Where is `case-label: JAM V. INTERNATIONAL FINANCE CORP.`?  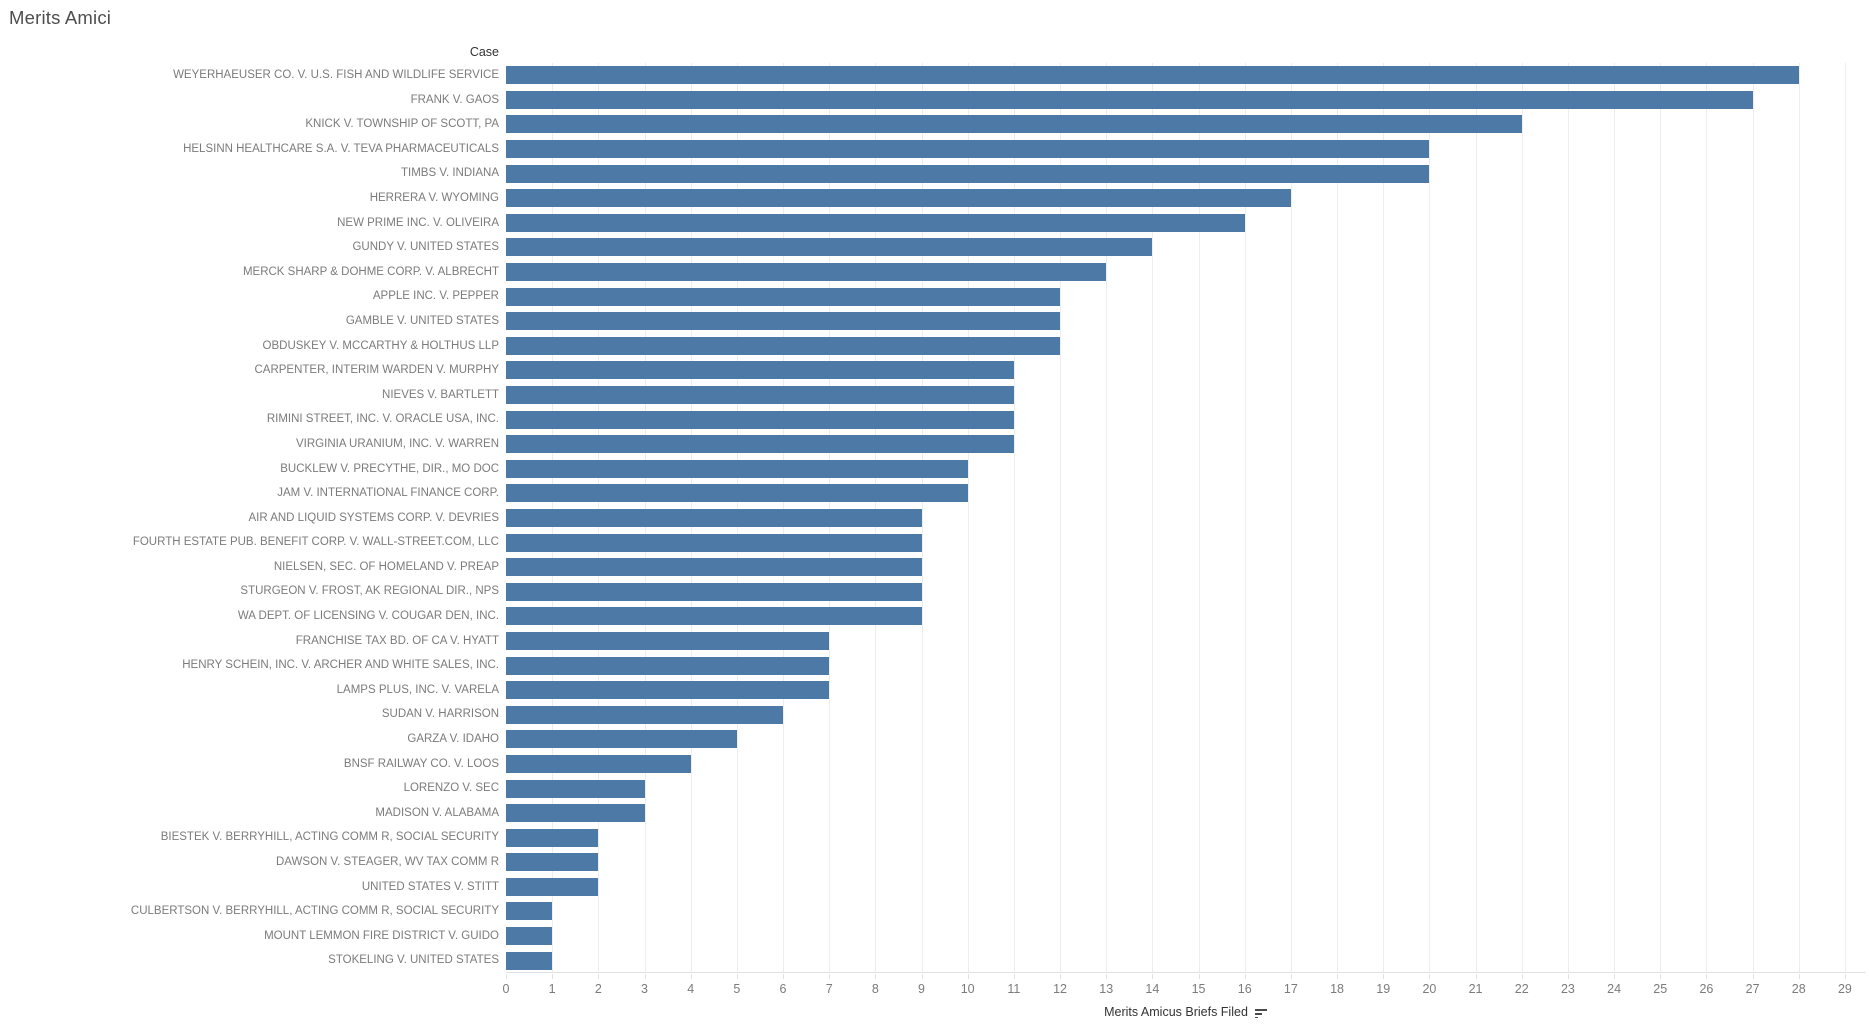
case-label: JAM V. INTERNATIONAL FINANCE CORP. is located at coordinates (388, 493).